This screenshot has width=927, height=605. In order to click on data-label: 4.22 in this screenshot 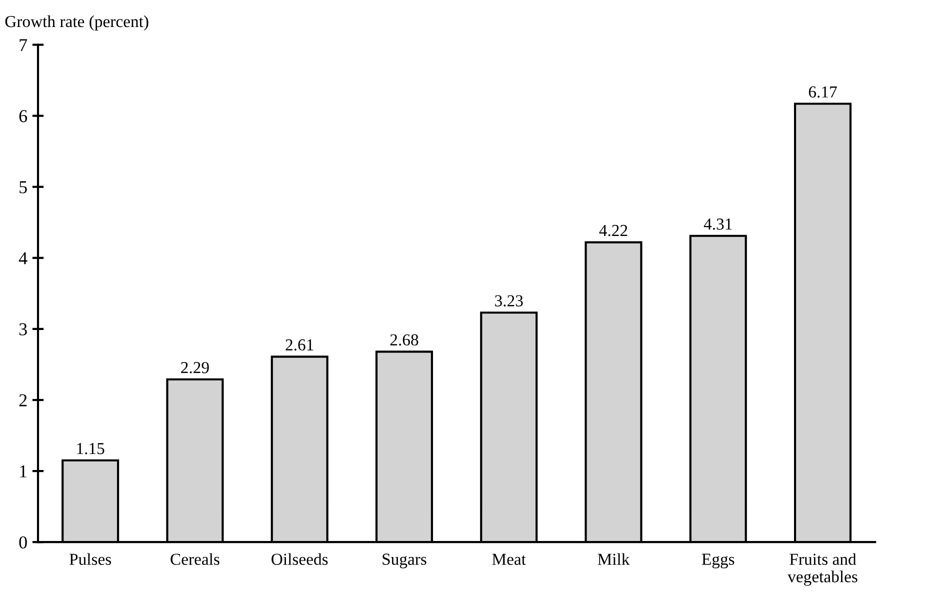, I will do `click(613, 230)`.